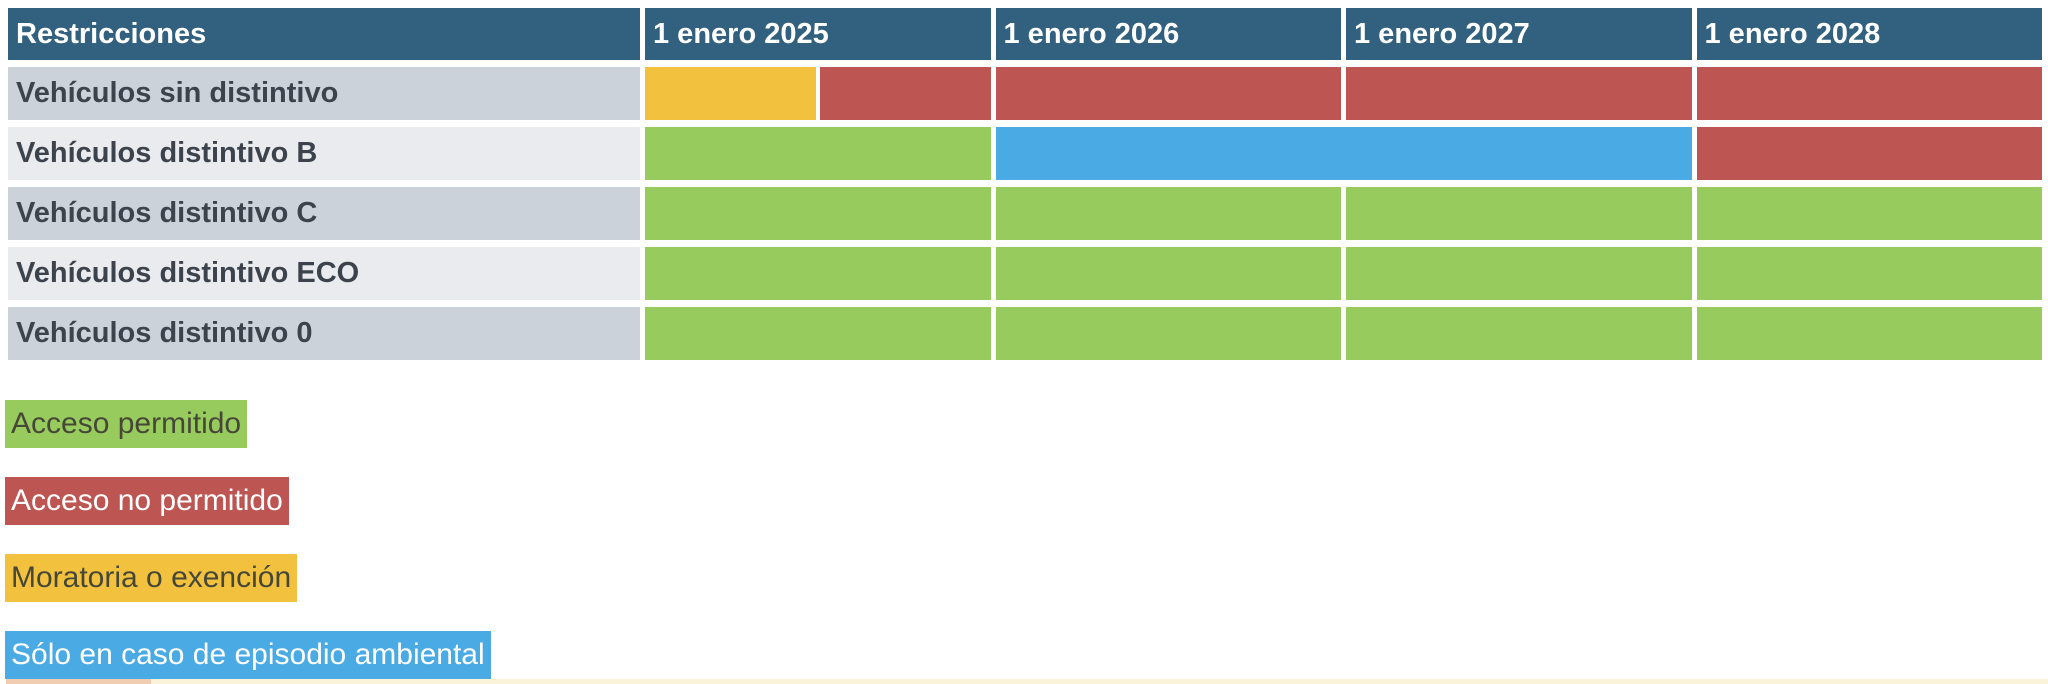 The height and width of the screenshot is (684, 2048). Describe the element at coordinates (78, 681) in the screenshot. I see `bottom-edge-strip-left-segment` at that location.